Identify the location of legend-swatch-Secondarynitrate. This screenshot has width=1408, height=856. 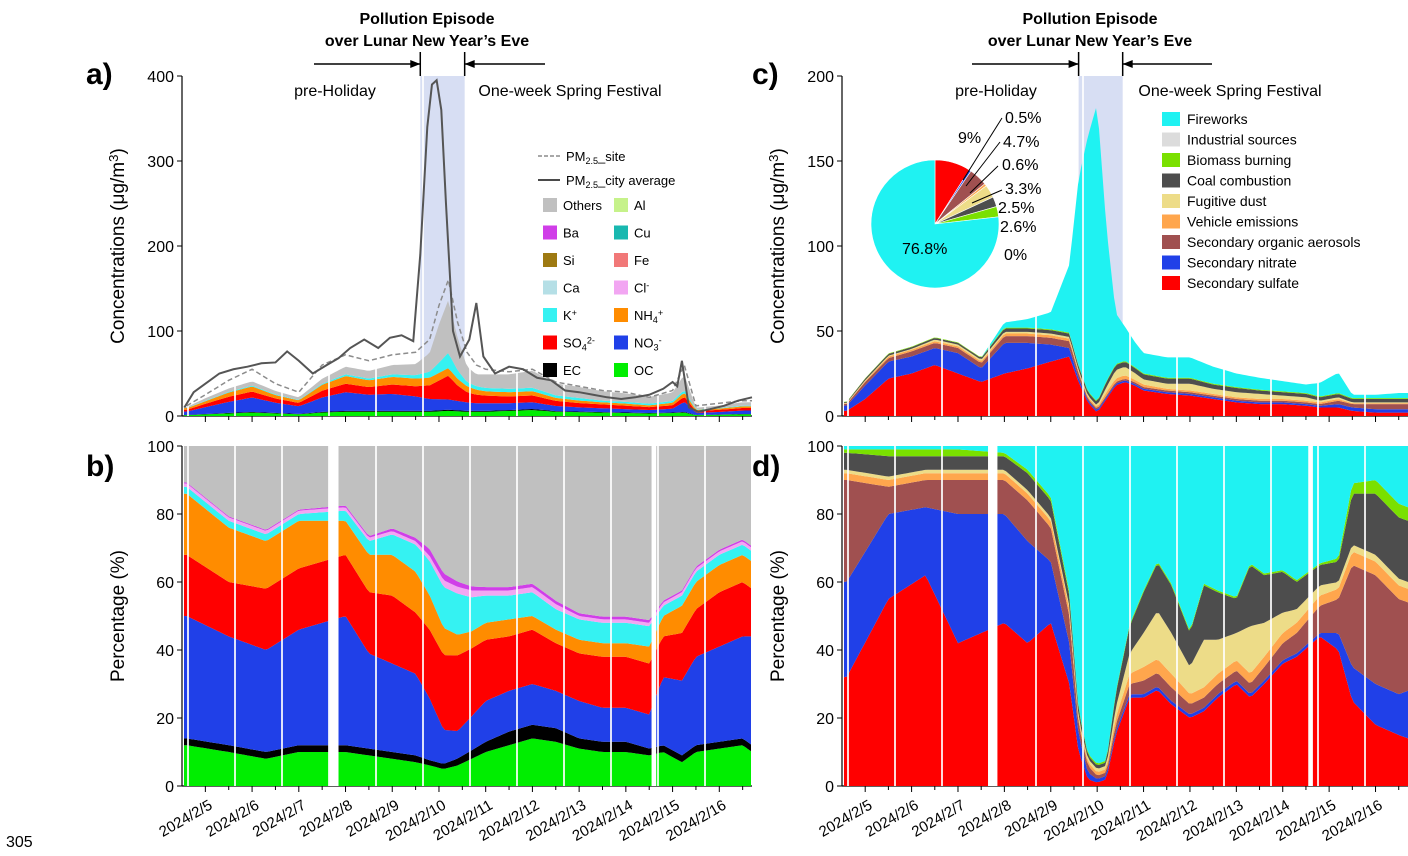
(1171, 262).